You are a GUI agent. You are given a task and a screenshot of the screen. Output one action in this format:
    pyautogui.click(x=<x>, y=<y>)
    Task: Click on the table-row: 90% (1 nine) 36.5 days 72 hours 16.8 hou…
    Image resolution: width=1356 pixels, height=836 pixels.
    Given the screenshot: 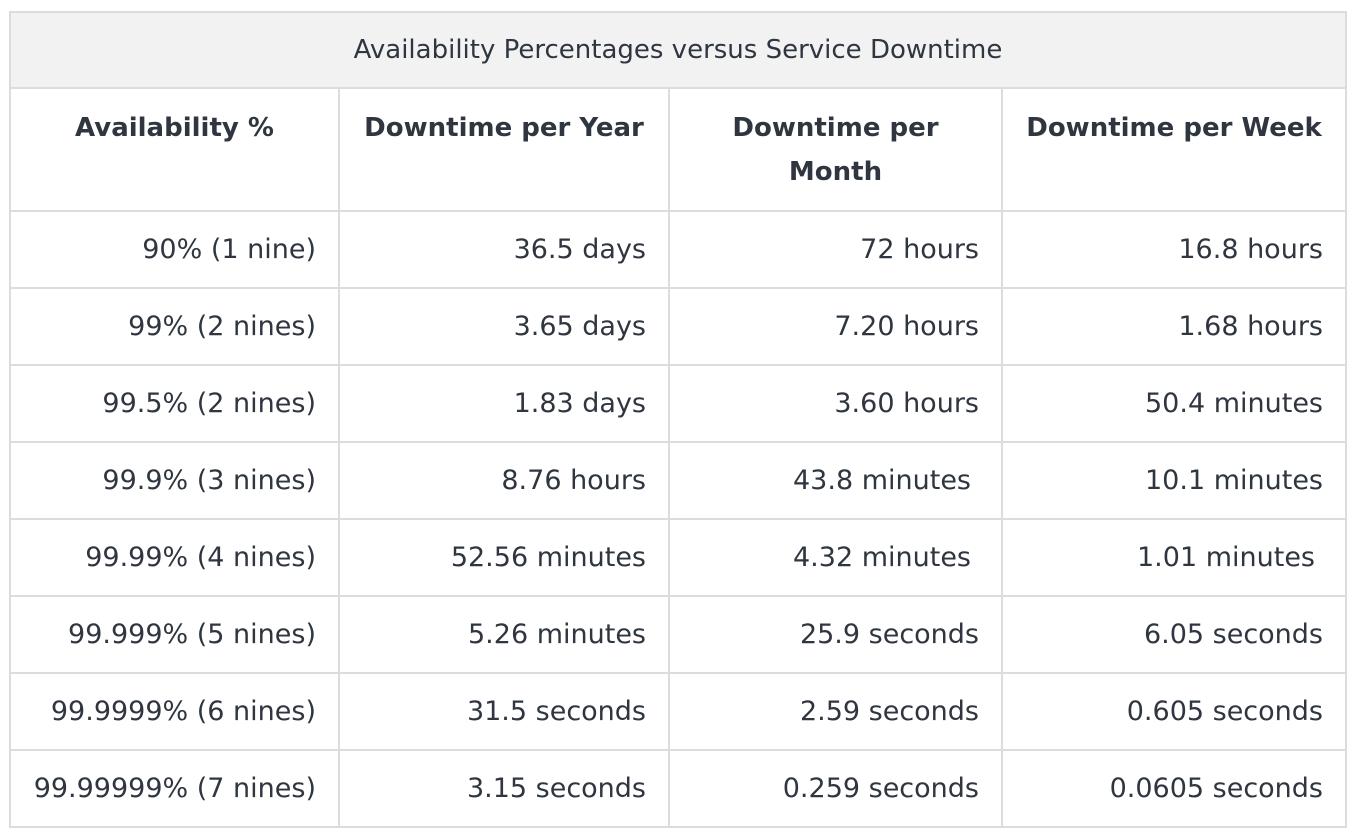 What is the action you would take?
    pyautogui.click(x=678, y=249)
    